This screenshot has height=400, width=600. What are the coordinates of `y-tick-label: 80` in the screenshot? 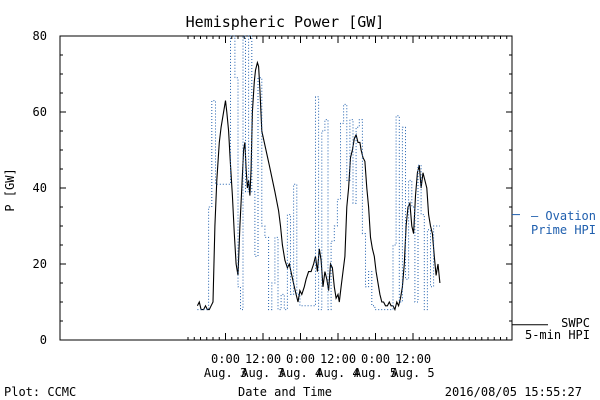 It's located at (40, 36).